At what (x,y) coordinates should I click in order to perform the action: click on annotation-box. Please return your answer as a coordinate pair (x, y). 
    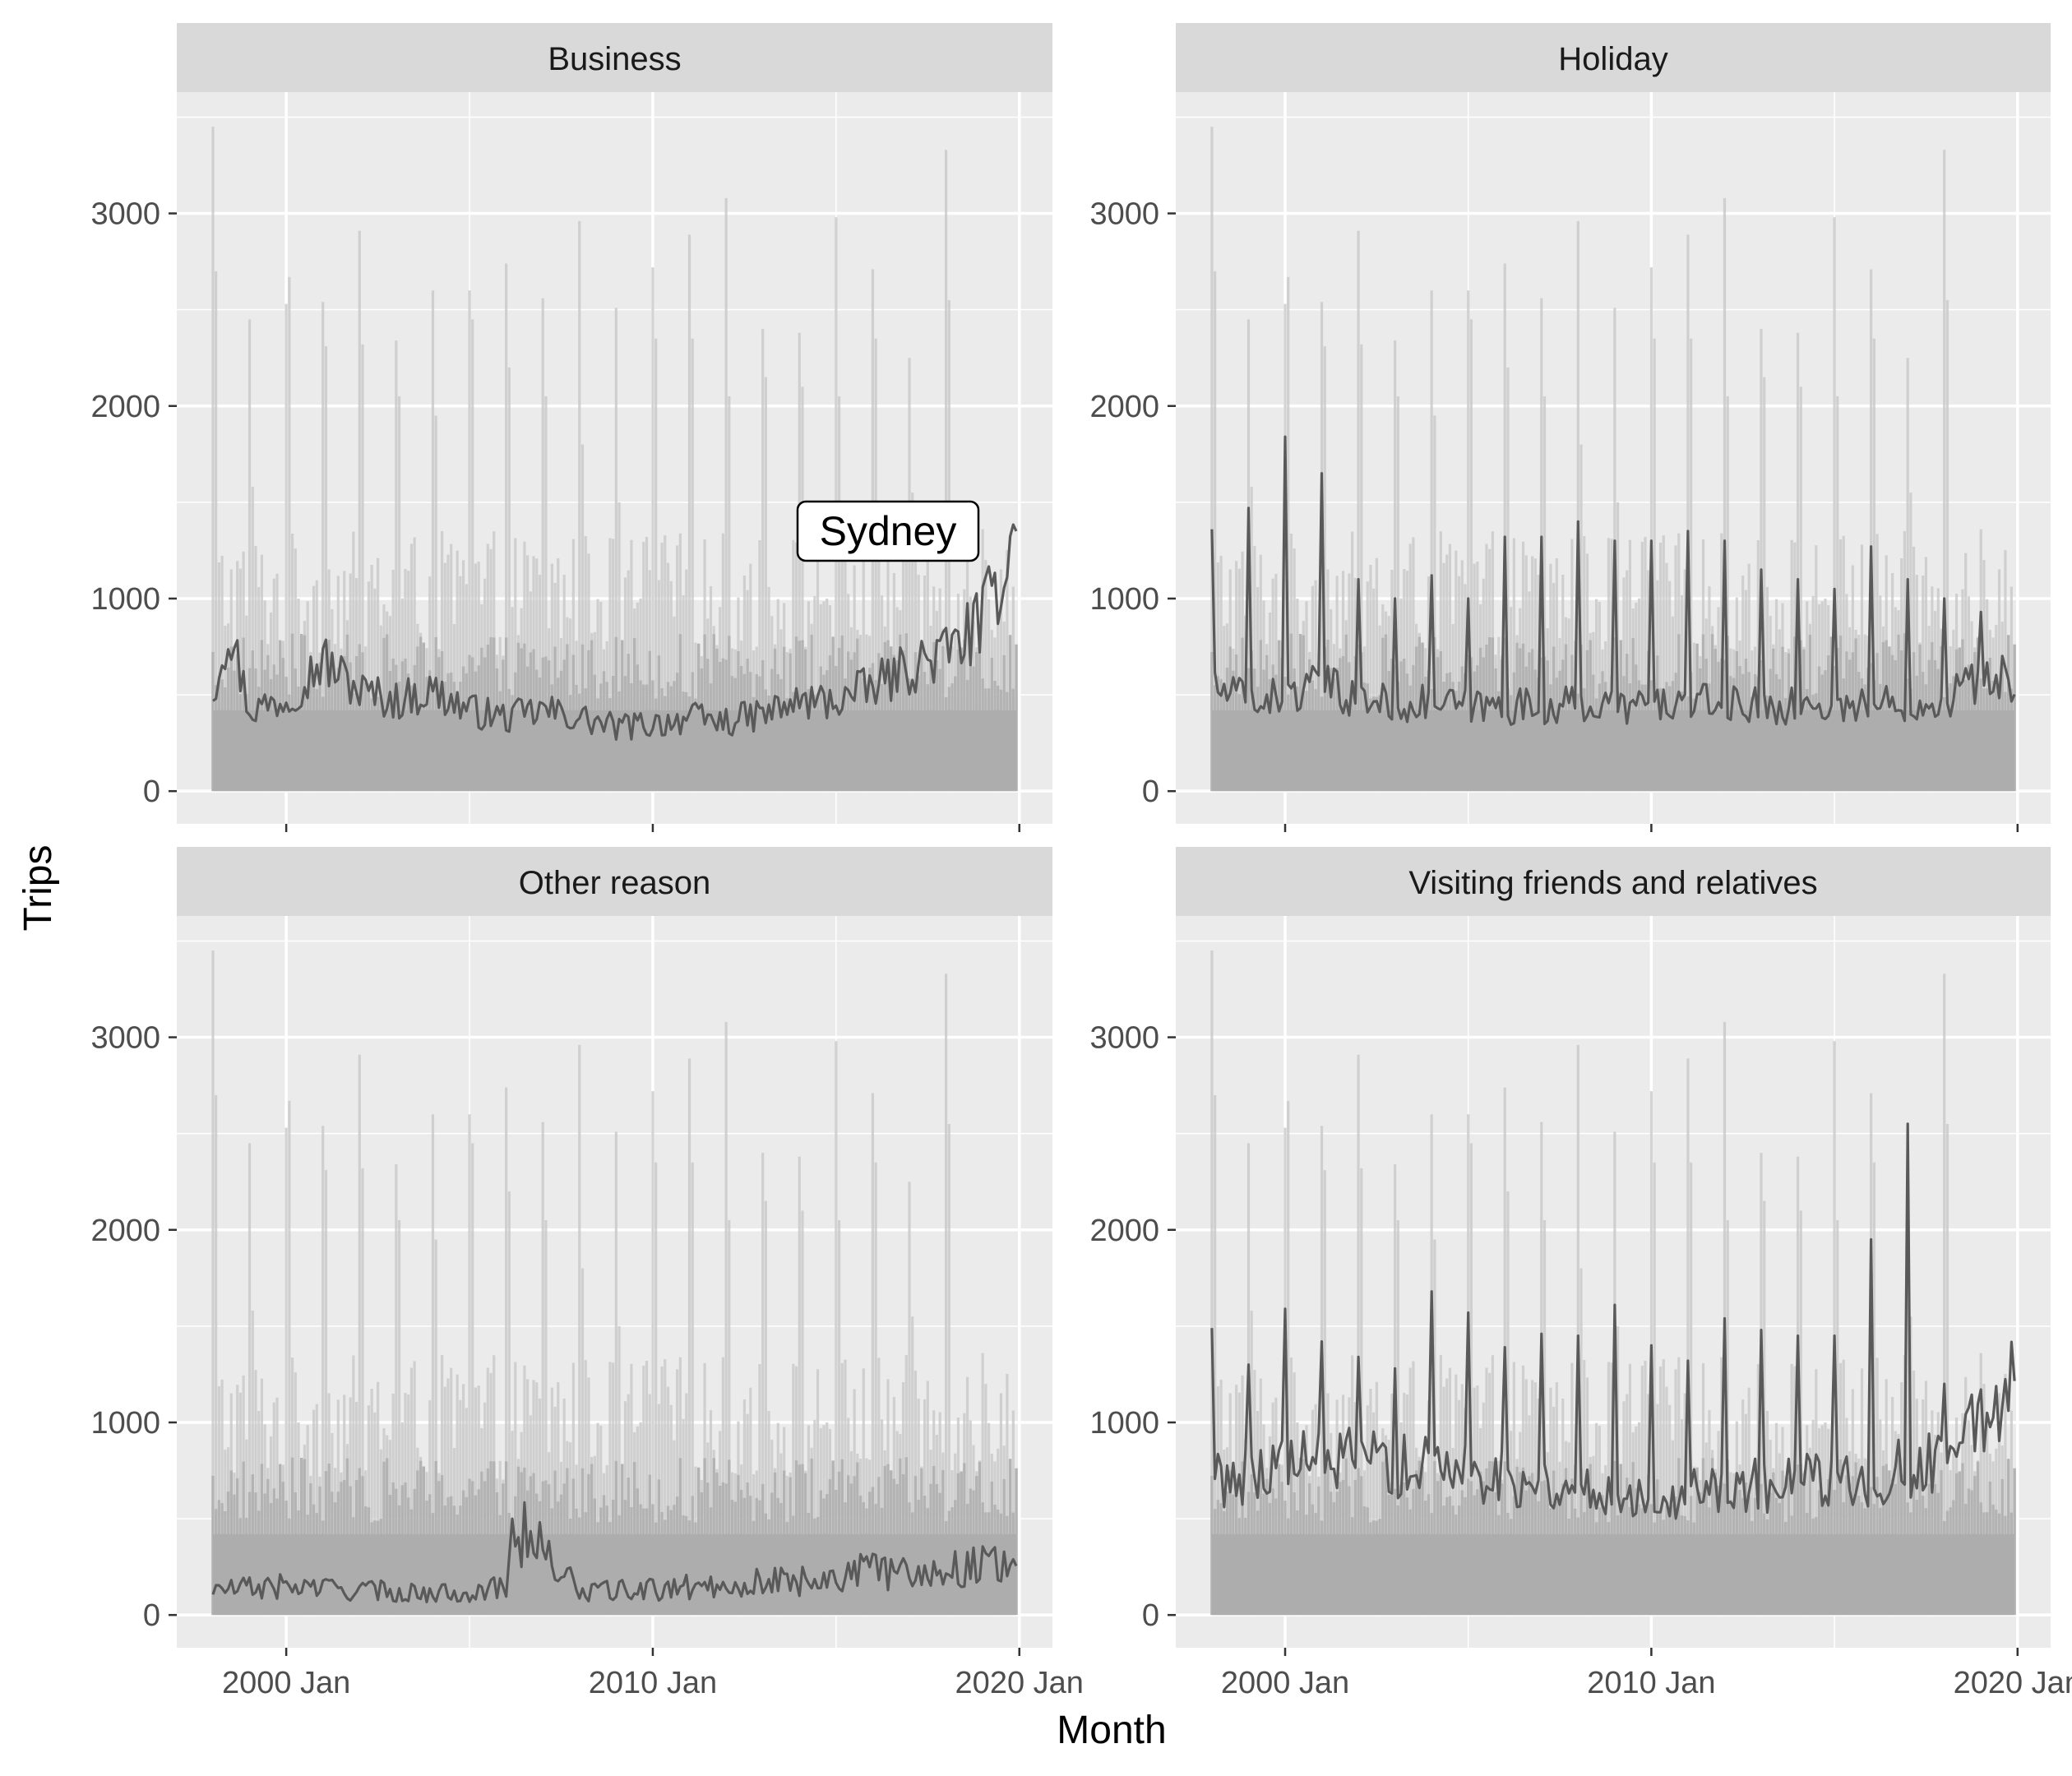
    Looking at the image, I should click on (888, 531).